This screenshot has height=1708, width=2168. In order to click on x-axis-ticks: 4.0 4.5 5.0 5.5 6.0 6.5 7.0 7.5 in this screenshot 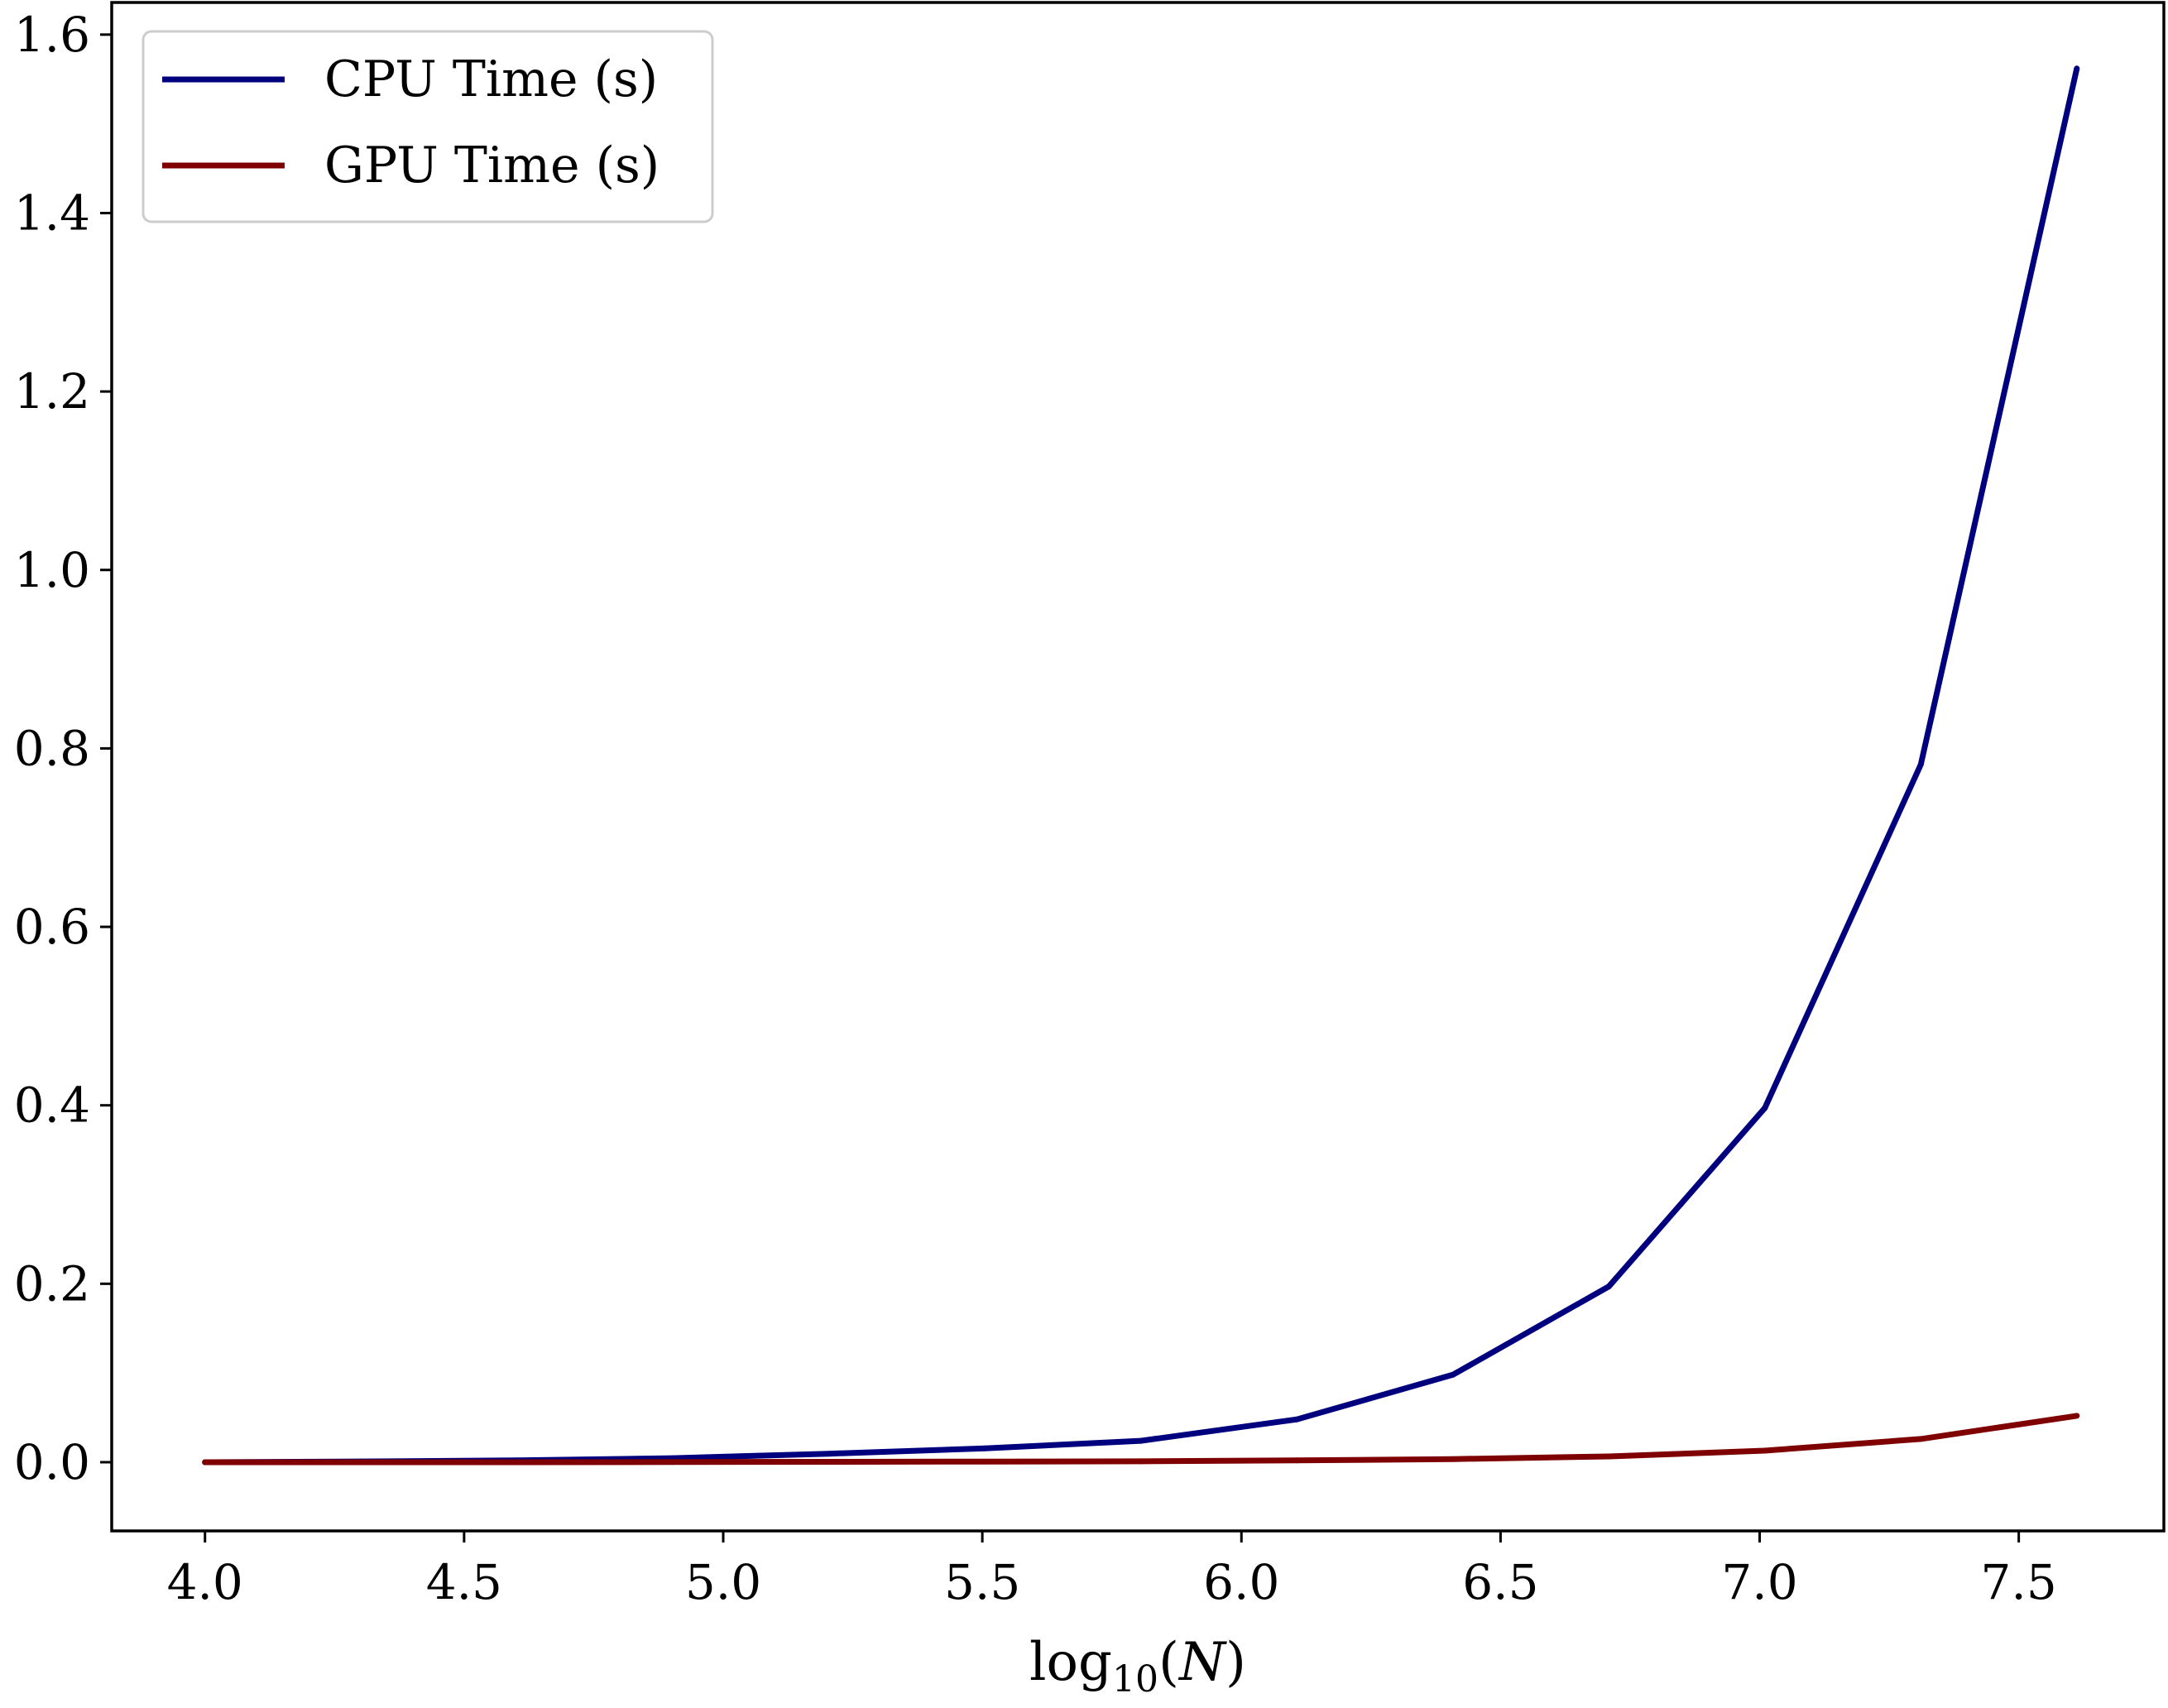, I will do `click(1112, 1570)`.